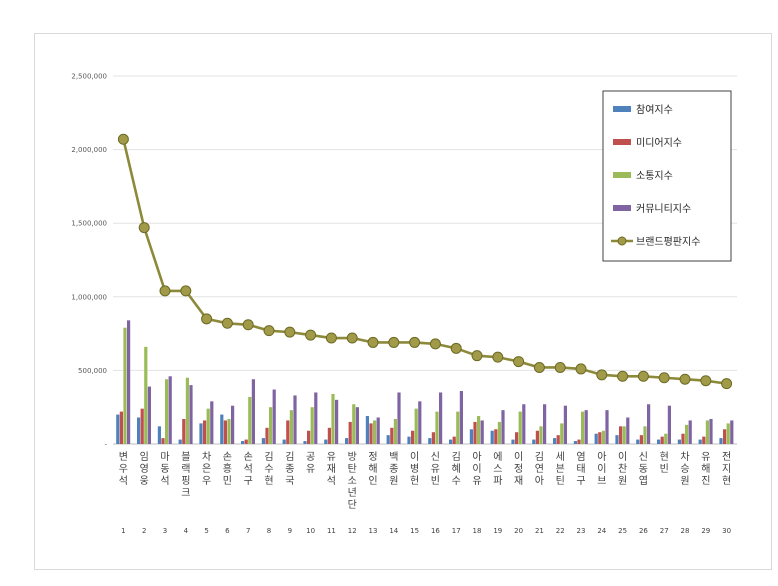 This screenshot has width=778, height=586. Describe the element at coordinates (144, 531) in the screenshot. I see `x-rank-label: 2` at that location.